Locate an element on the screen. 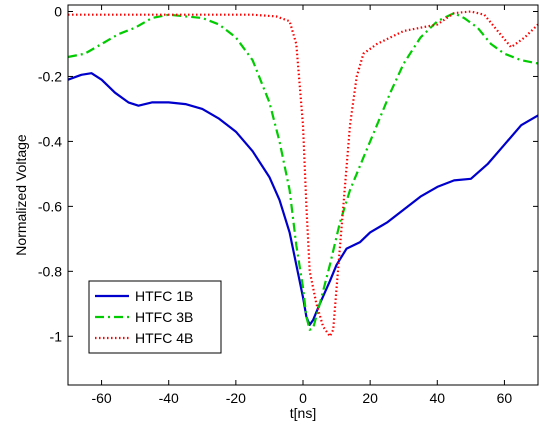 The width and height of the screenshot is (540, 426). x-tick-label: -40 is located at coordinates (169, 398).